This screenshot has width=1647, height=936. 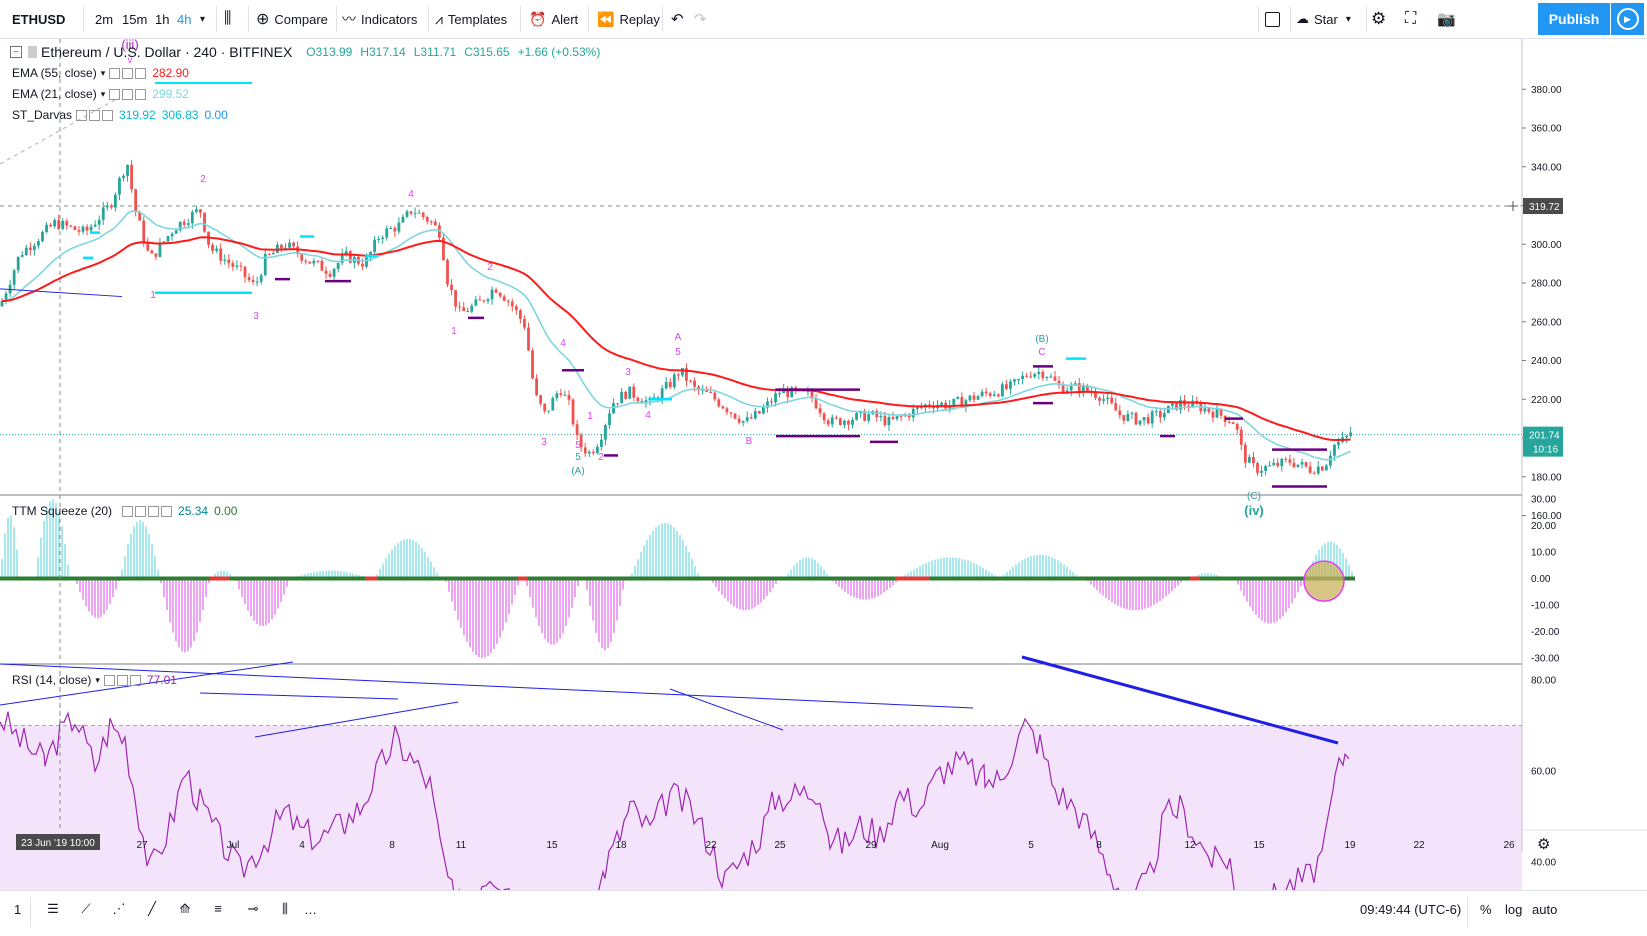 What do you see at coordinates (1323, 19) in the screenshot?
I see `star-button: ☁ Star ▾` at bounding box center [1323, 19].